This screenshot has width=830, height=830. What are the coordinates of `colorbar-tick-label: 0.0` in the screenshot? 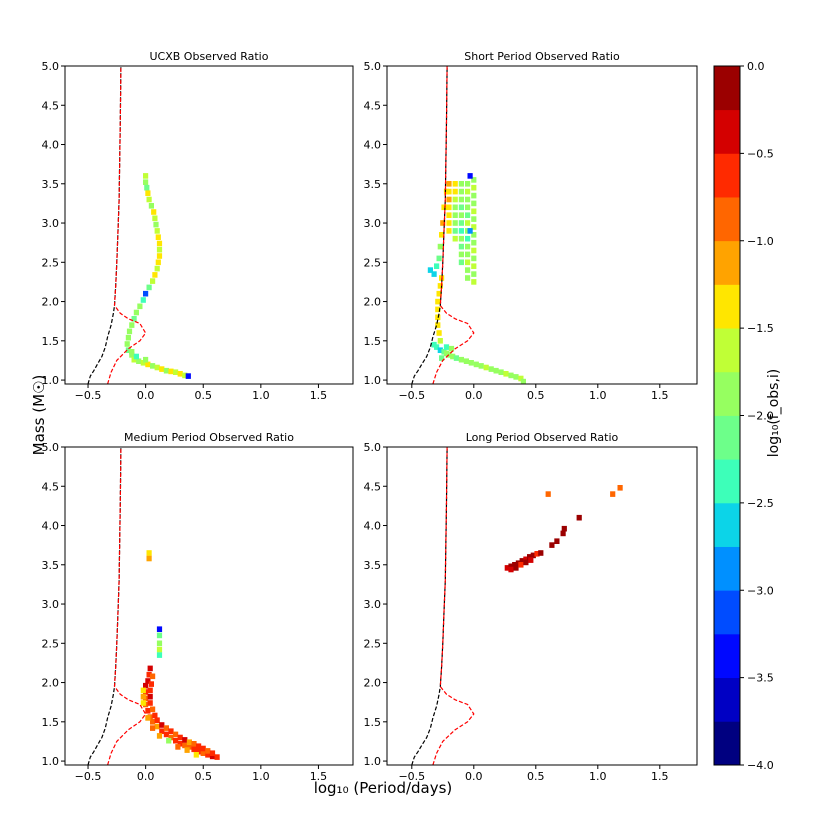 It's located at (756, 66).